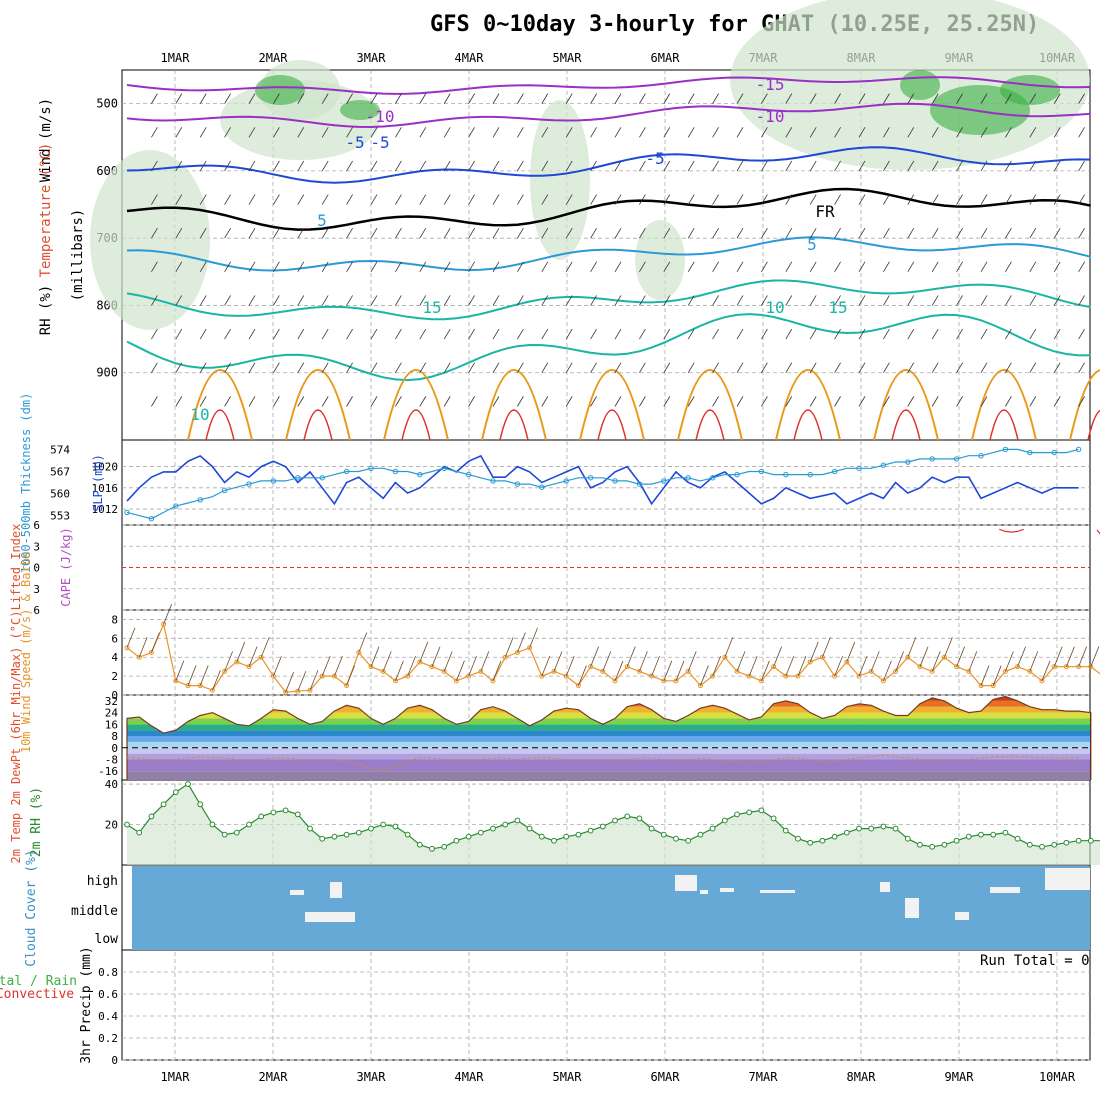  I want to click on lifted-index-tick: 3, so click(36, 589).